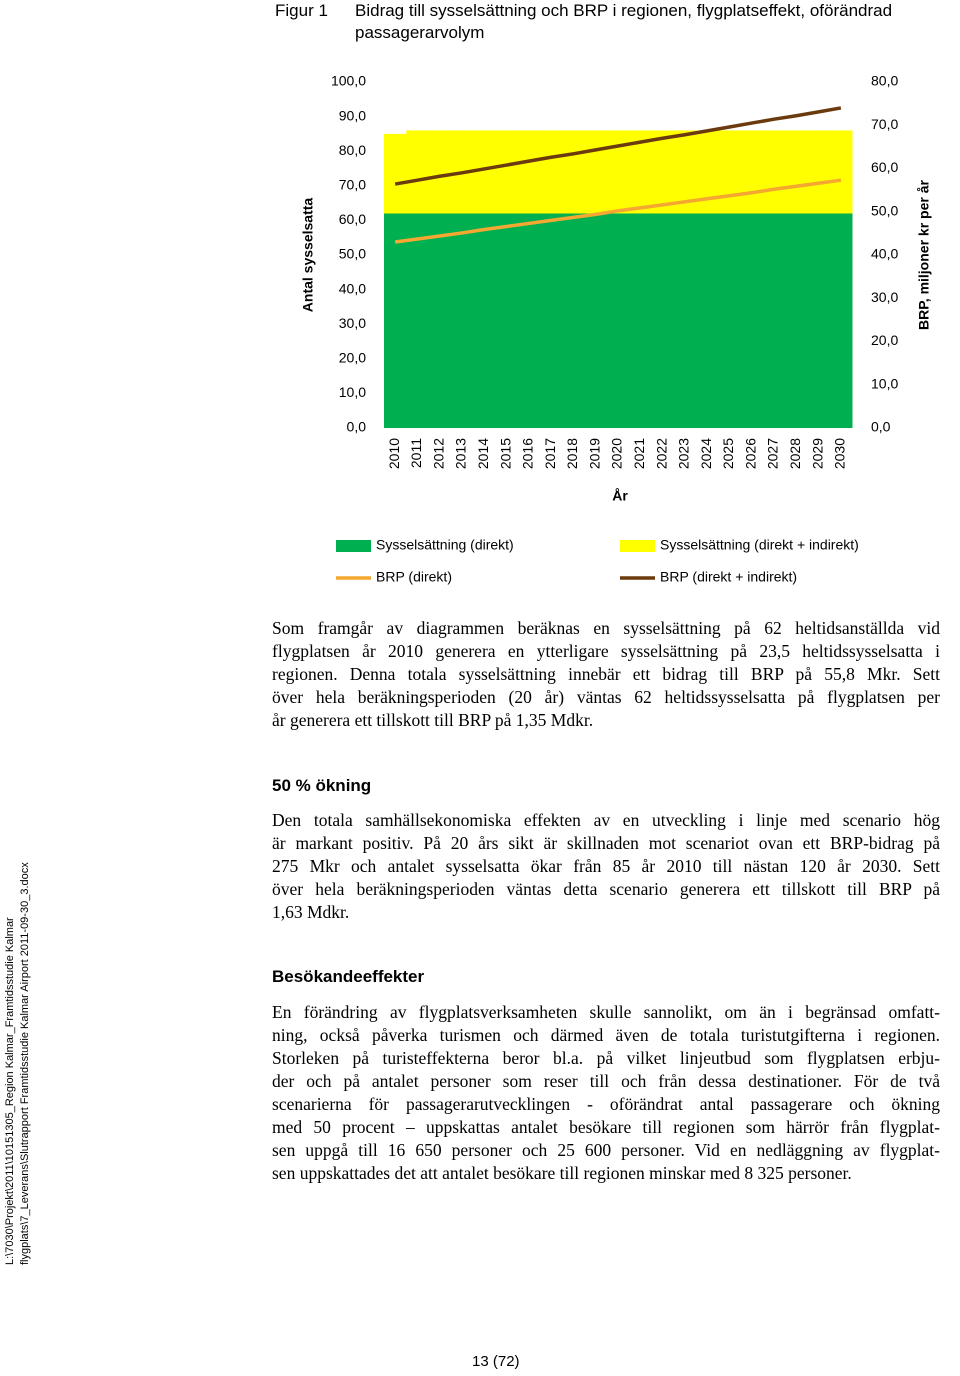  What do you see at coordinates (572, 453) in the screenshot?
I see `x-tick-label: 2018` at bounding box center [572, 453].